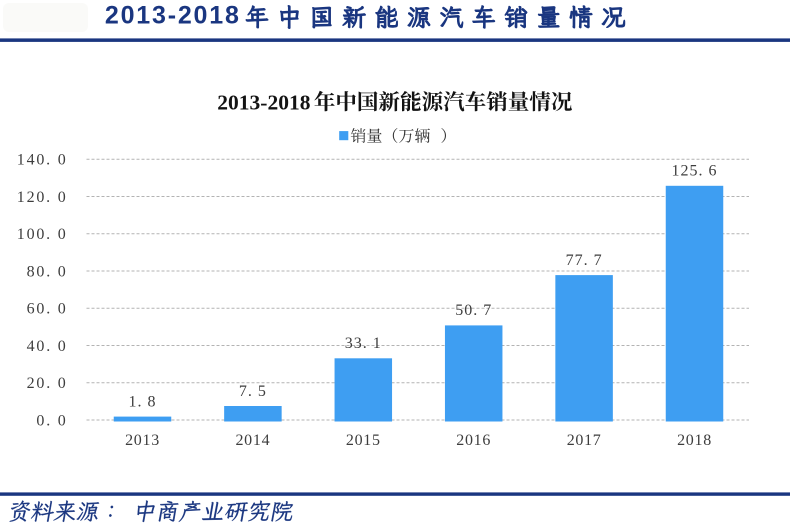 The height and width of the screenshot is (530, 790). What do you see at coordinates (142, 440) in the screenshot?
I see `svg-text: 2013` at bounding box center [142, 440].